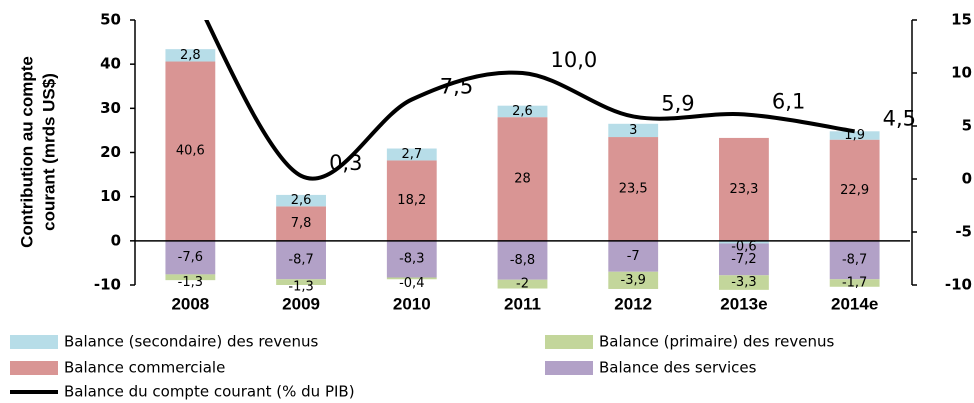 This screenshot has width=974, height=403. I want to click on data-label: -3,3, so click(743, 282).